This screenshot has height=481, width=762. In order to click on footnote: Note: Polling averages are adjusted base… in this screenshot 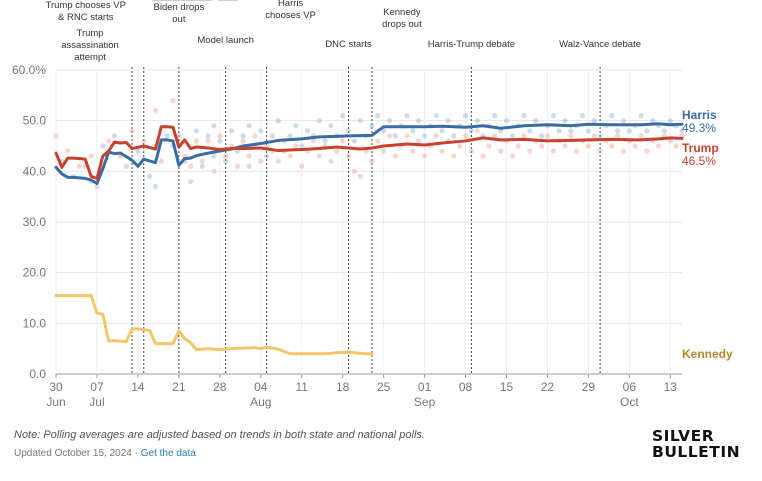, I will do `click(219, 435)`.